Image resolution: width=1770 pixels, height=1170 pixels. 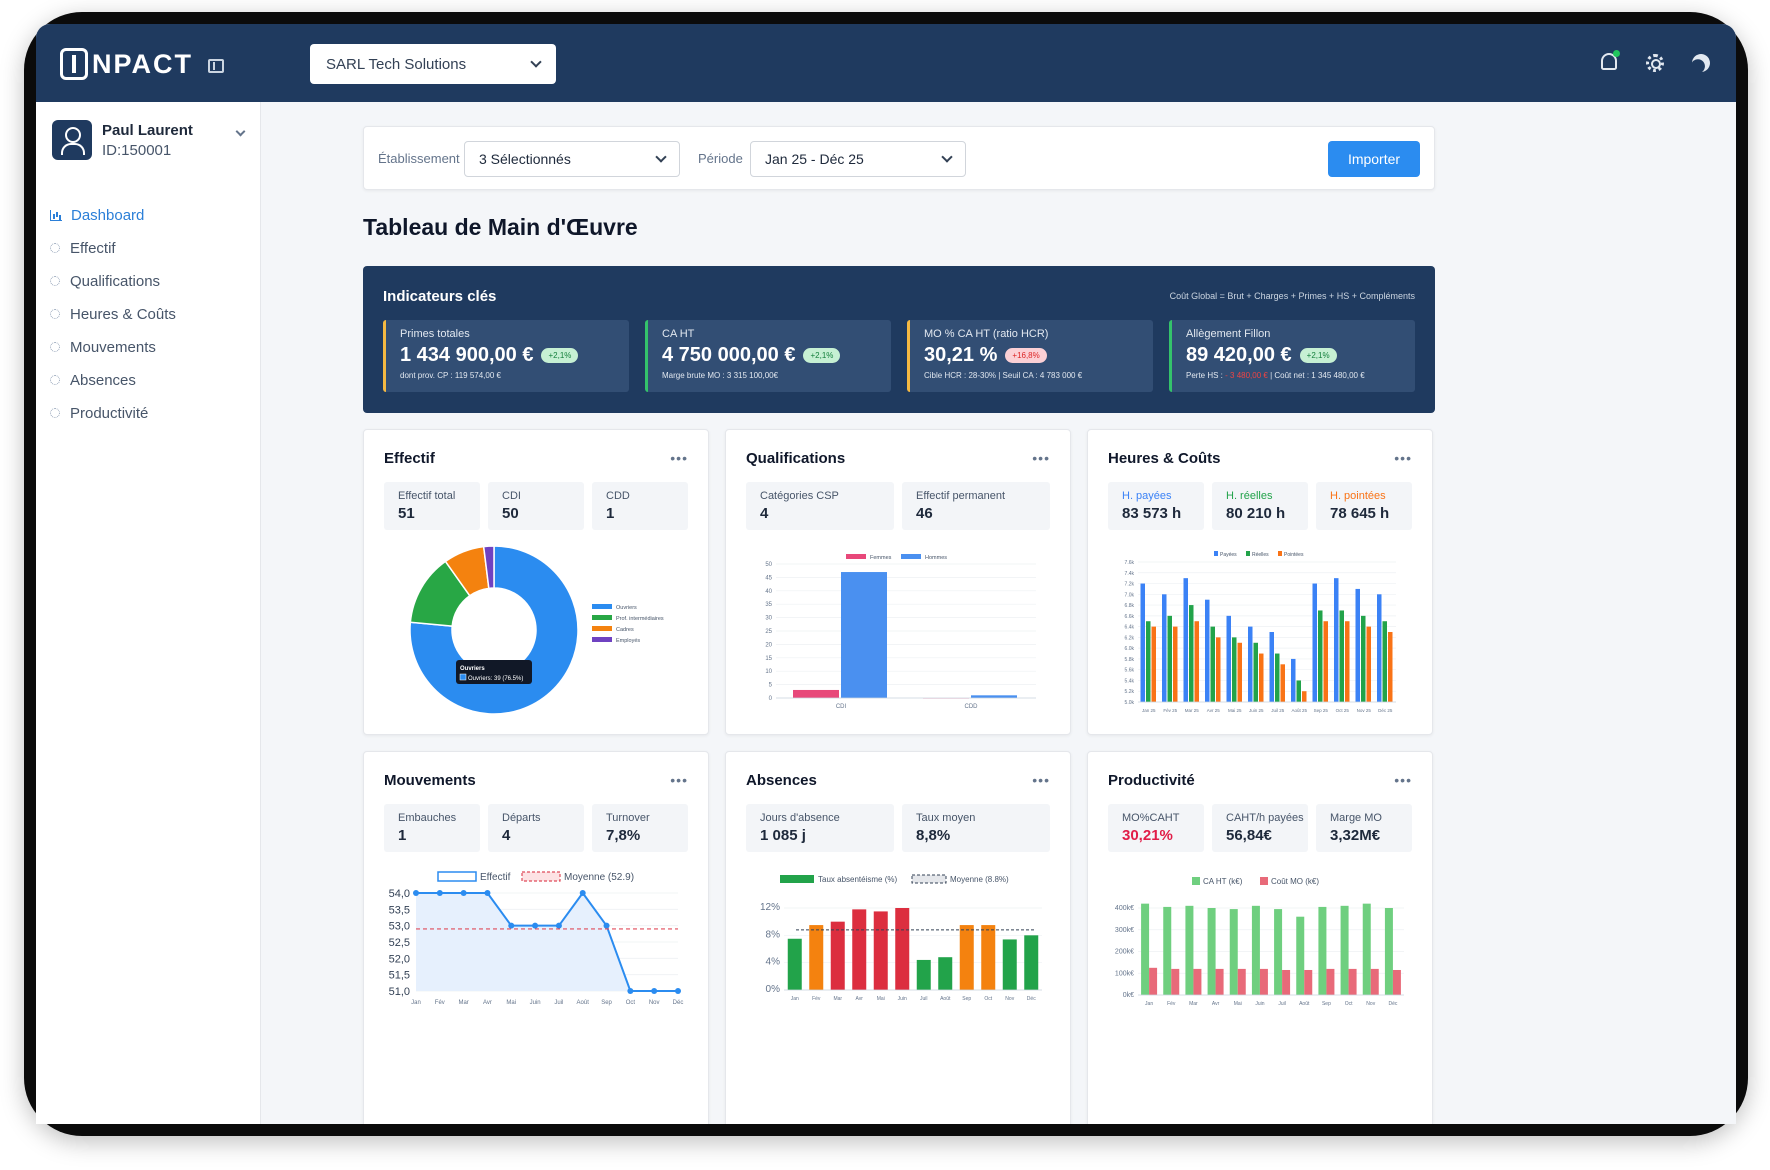 What do you see at coordinates (1130, 638) in the screenshot?
I see `y-tick-label: 6.2k` at bounding box center [1130, 638].